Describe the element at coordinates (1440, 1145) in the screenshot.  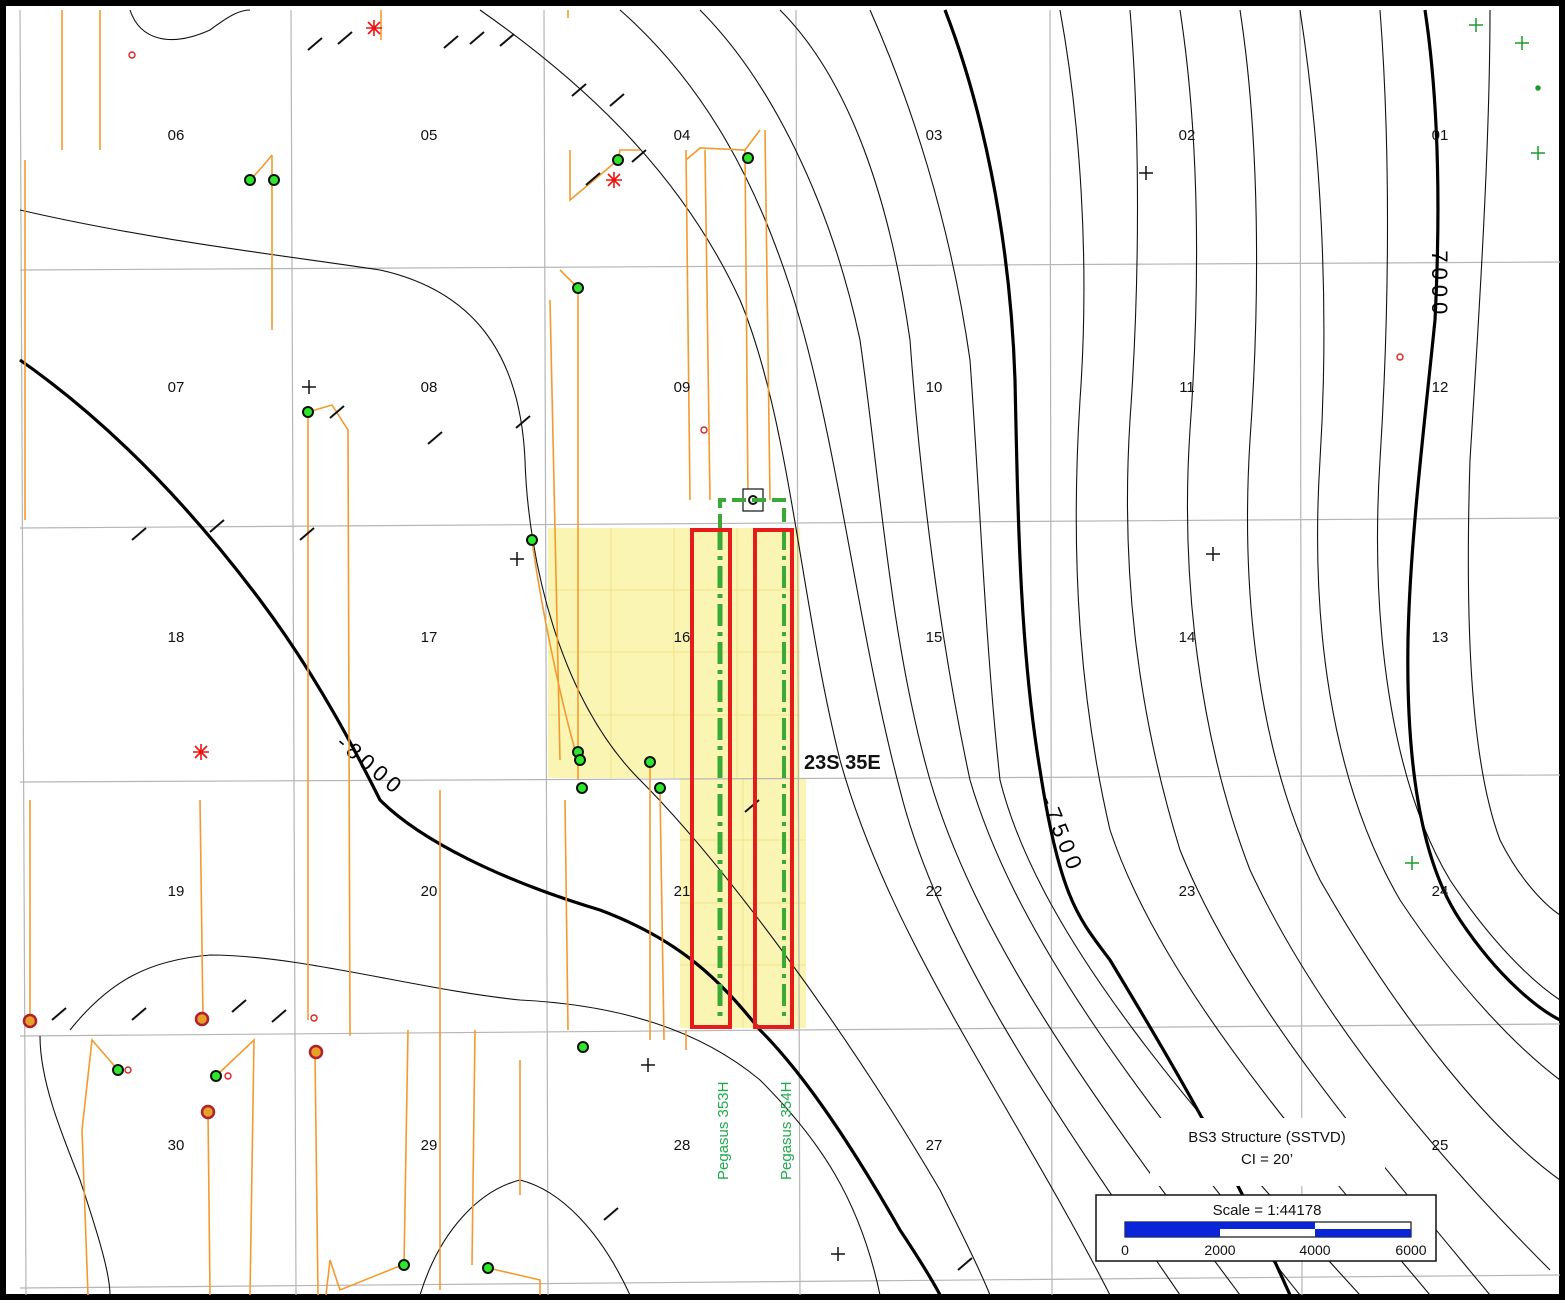
I see `section-label: 25` at that location.